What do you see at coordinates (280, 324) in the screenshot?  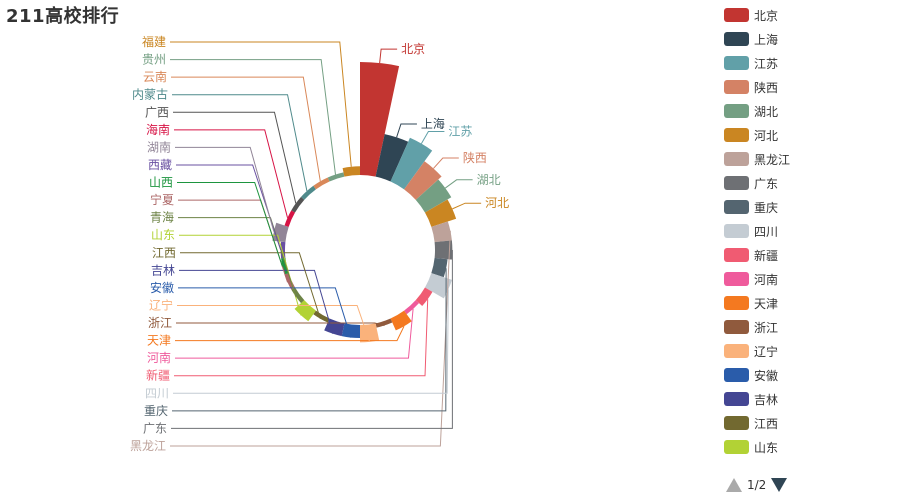 I see `label-line-浙江` at bounding box center [280, 324].